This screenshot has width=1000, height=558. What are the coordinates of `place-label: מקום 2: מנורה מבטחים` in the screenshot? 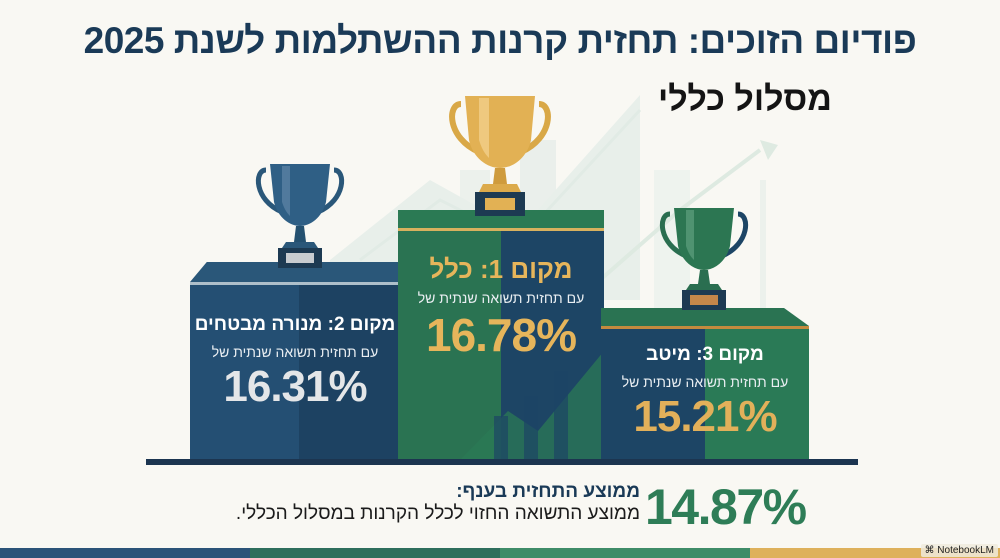 It's located at (295, 324).